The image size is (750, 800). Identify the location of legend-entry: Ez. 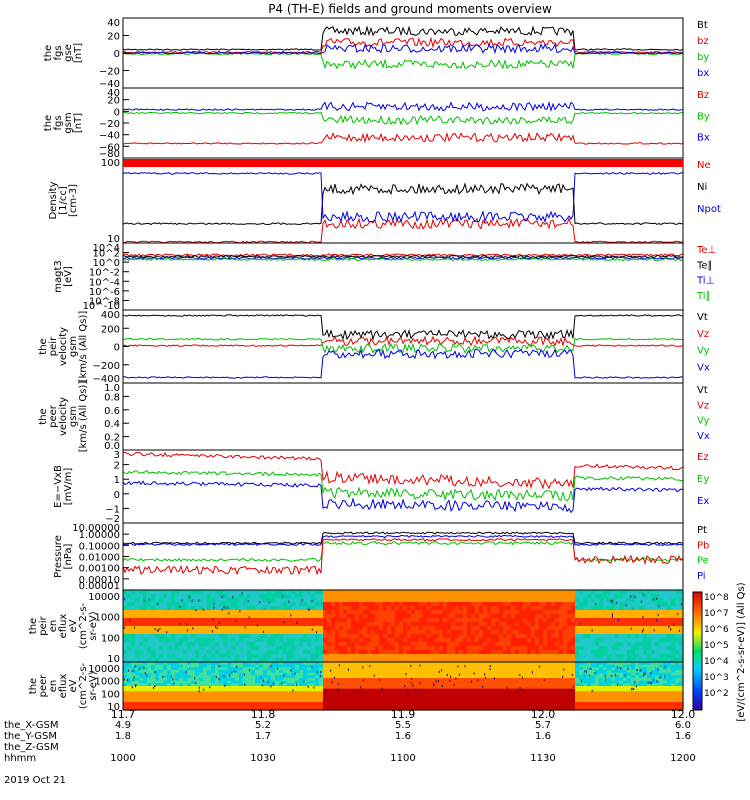
(703, 457).